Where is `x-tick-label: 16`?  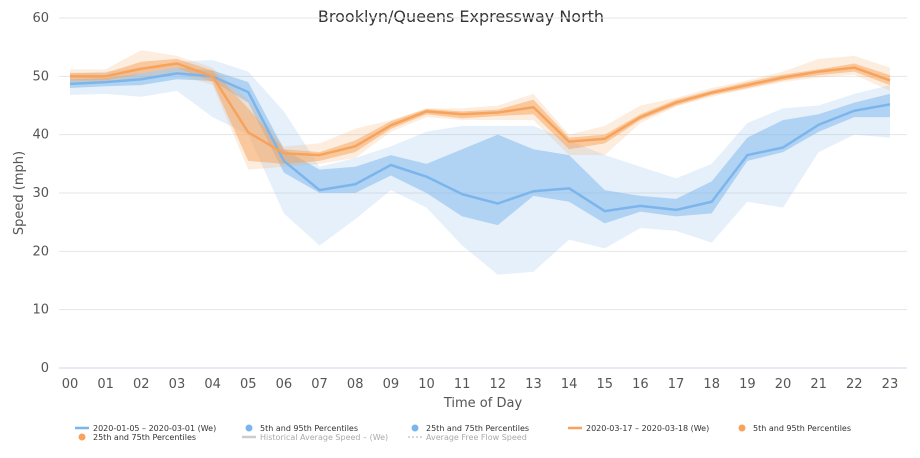
x-tick-label: 16 is located at coordinates (640, 384).